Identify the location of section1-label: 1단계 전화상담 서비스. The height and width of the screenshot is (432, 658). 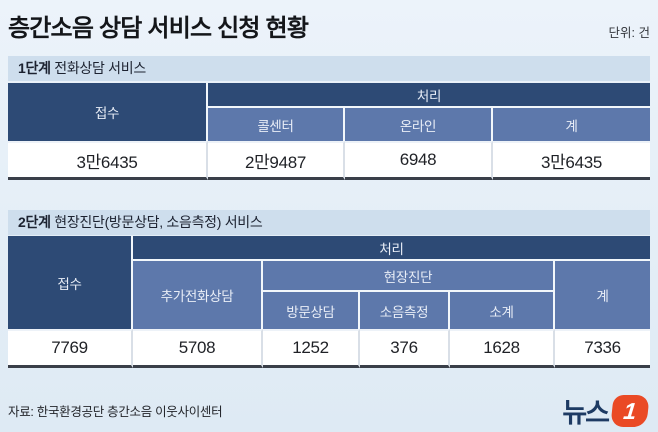
(329, 68).